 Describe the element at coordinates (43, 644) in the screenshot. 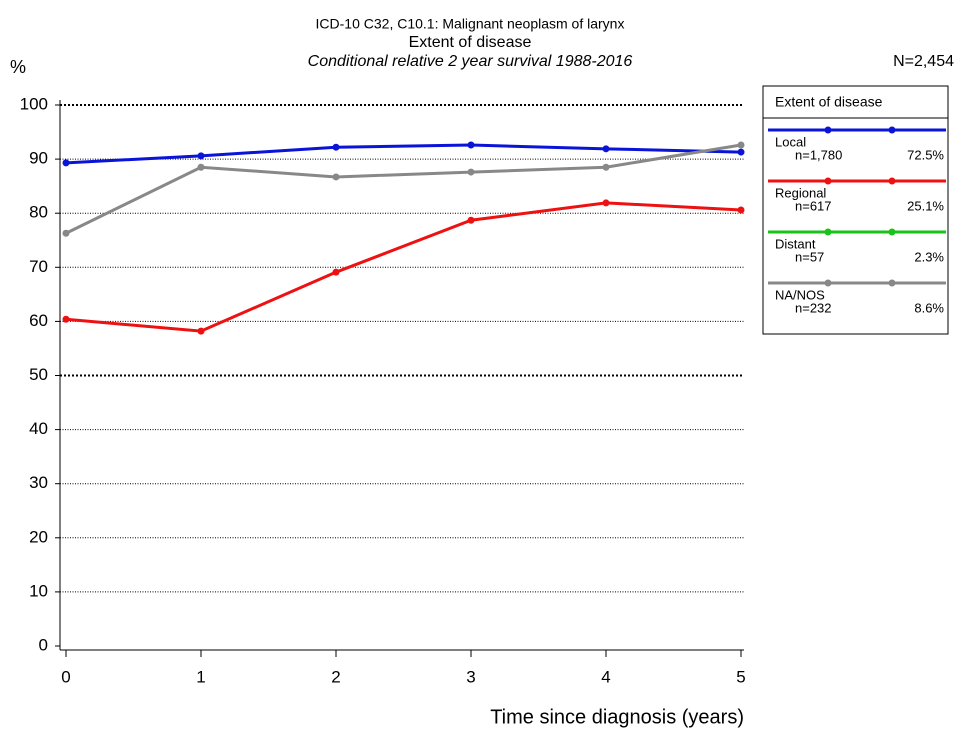

I see `y-tick-label: 0` at that location.